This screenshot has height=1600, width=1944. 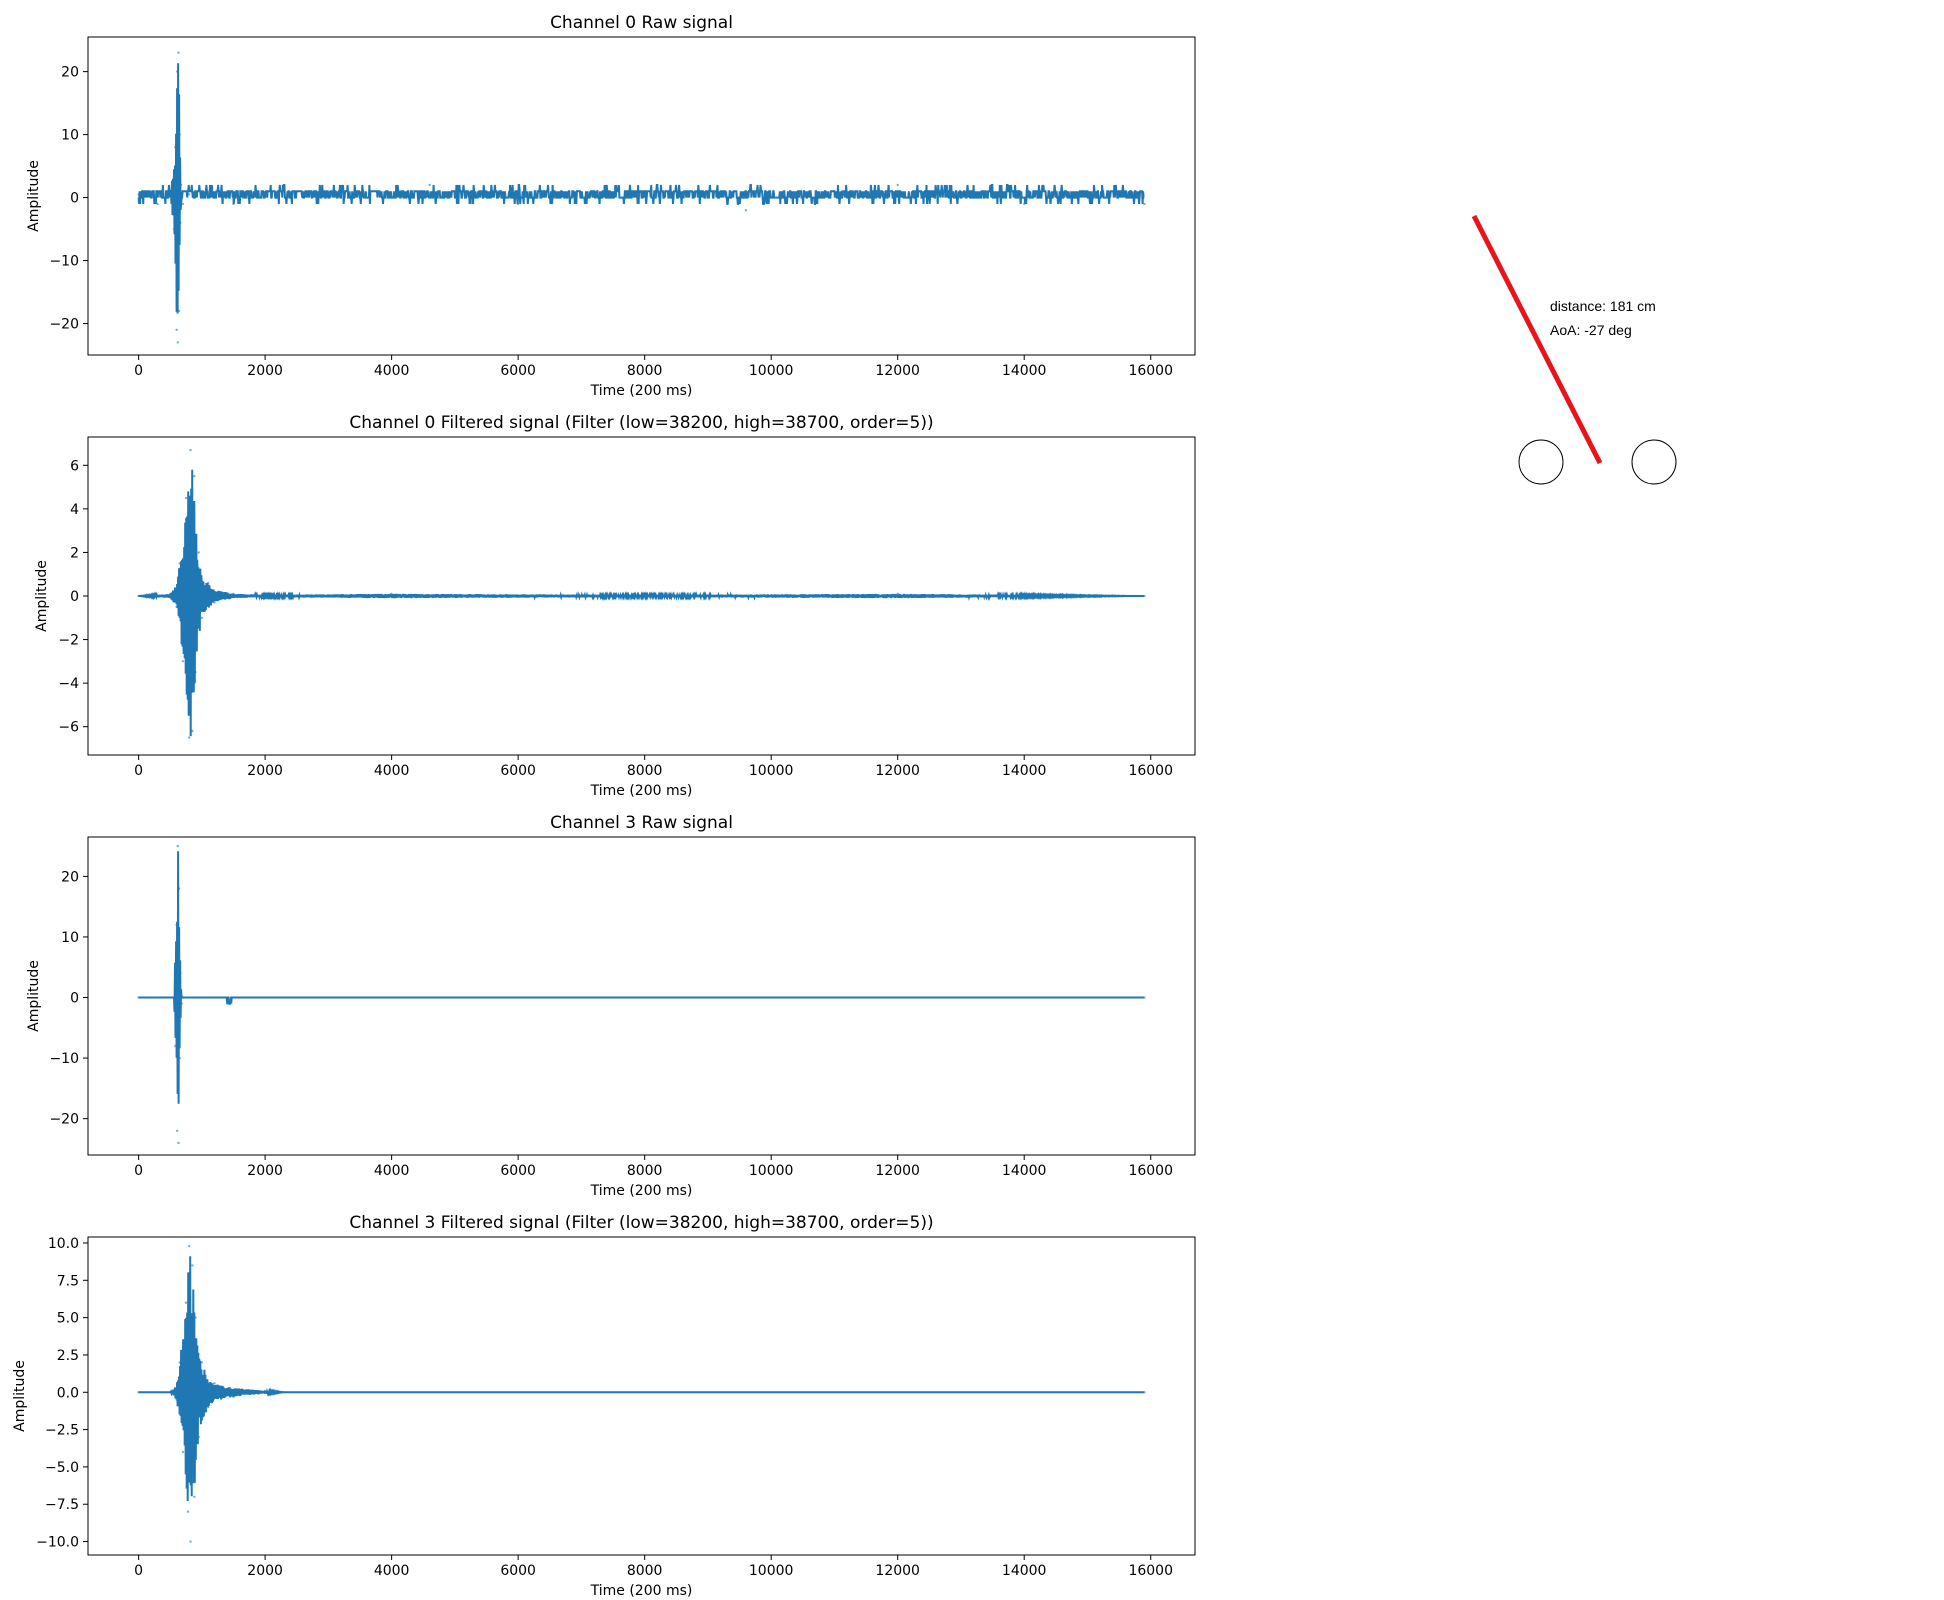 I want to click on direction-line, so click(x=1537, y=339).